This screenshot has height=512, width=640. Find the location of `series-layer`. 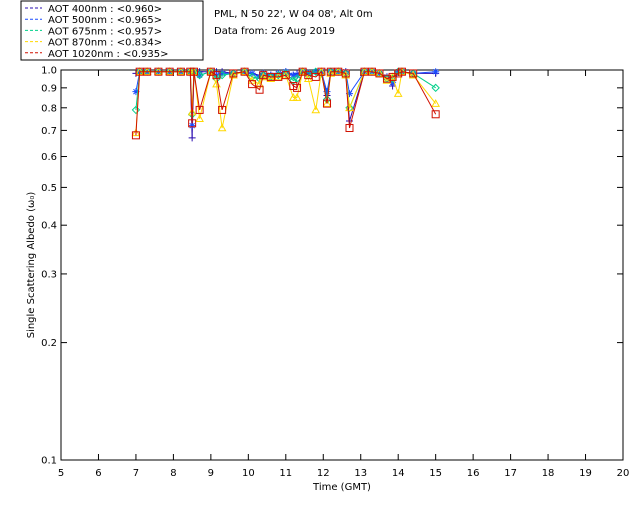

series-layer is located at coordinates (286, 104).